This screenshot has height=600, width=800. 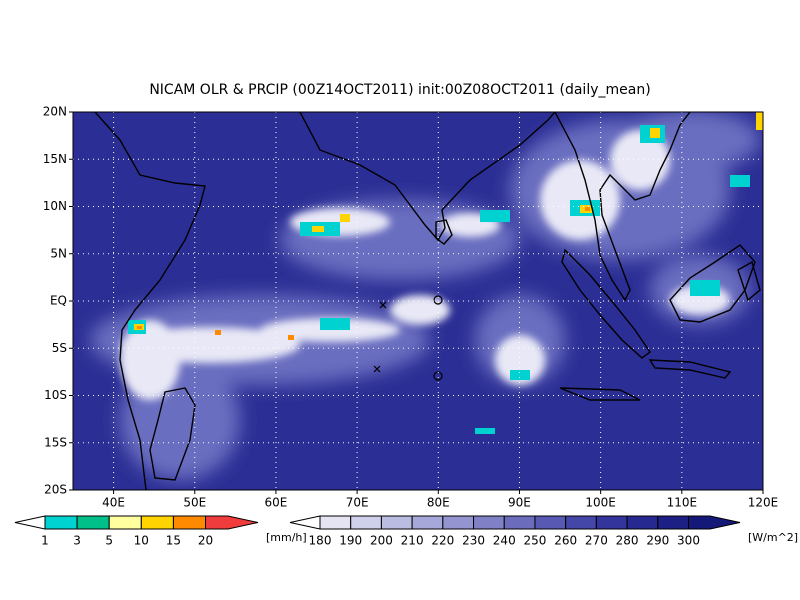 What do you see at coordinates (55, 395) in the screenshot?
I see `y-tick-label: 10S` at bounding box center [55, 395].